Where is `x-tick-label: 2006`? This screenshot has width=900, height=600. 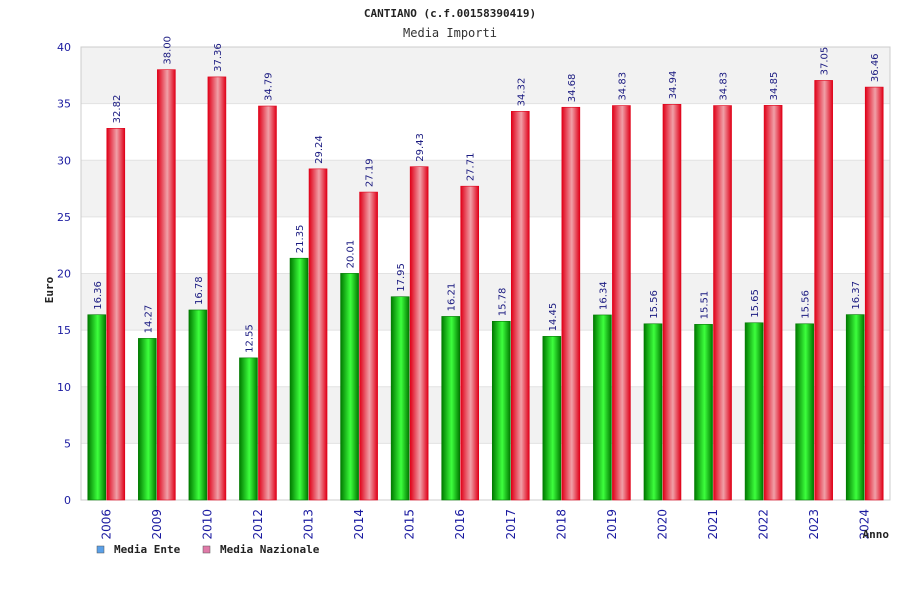
x-tick-label: 2006 is located at coordinates (106, 524).